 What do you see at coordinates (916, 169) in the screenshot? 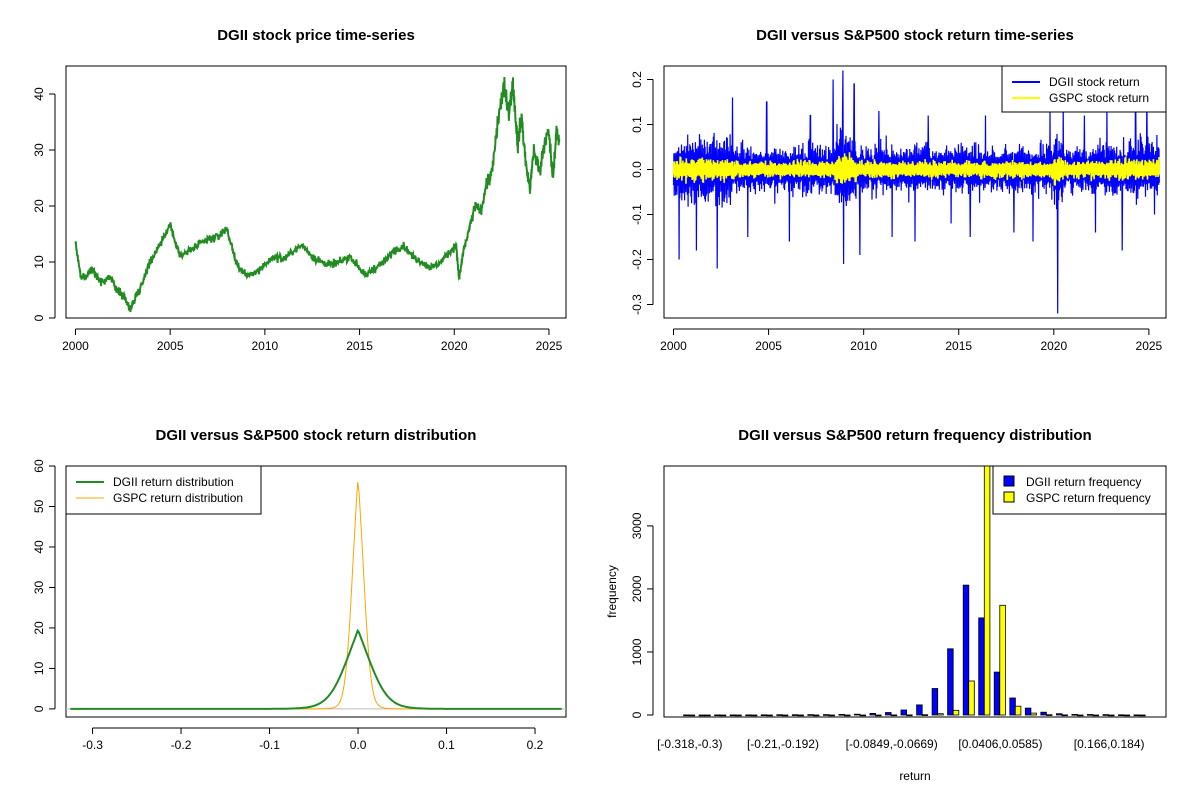
I see `gspc-return-line` at bounding box center [916, 169].